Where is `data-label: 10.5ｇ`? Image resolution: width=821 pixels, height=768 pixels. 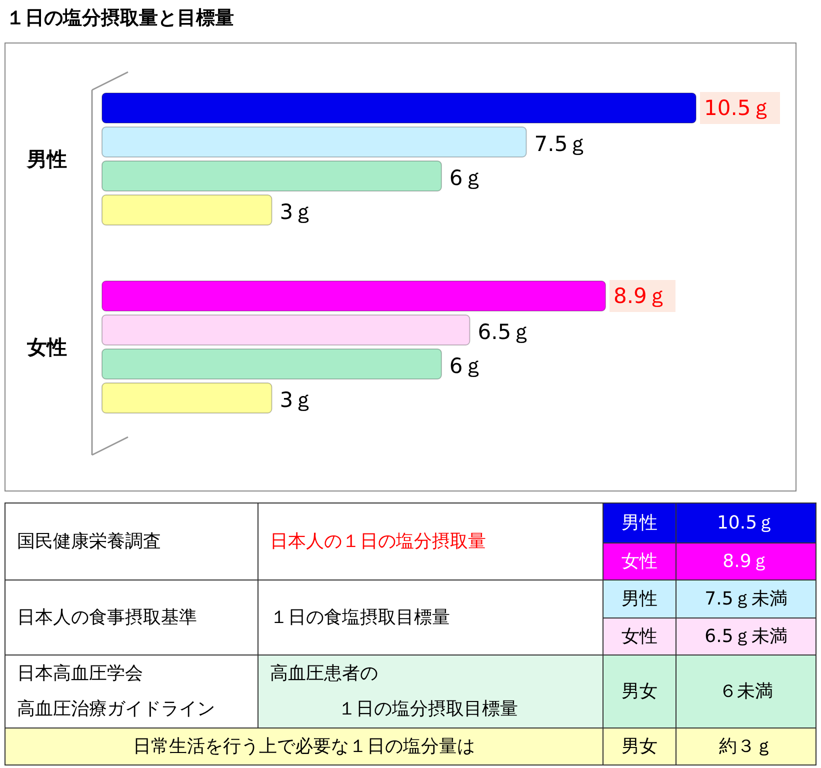
data-label: 10.5ｇ is located at coordinates (738, 108).